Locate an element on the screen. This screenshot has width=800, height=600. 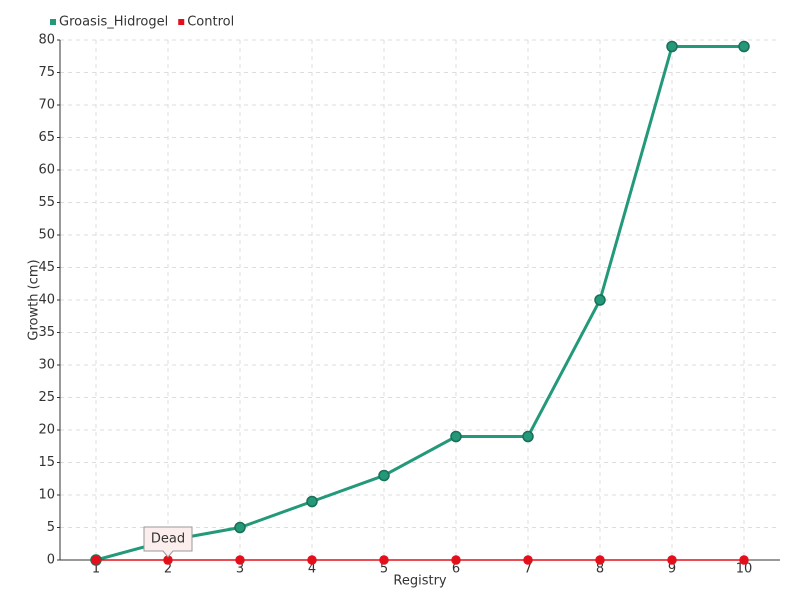
y-tick-label: 75 is located at coordinates (46, 72).